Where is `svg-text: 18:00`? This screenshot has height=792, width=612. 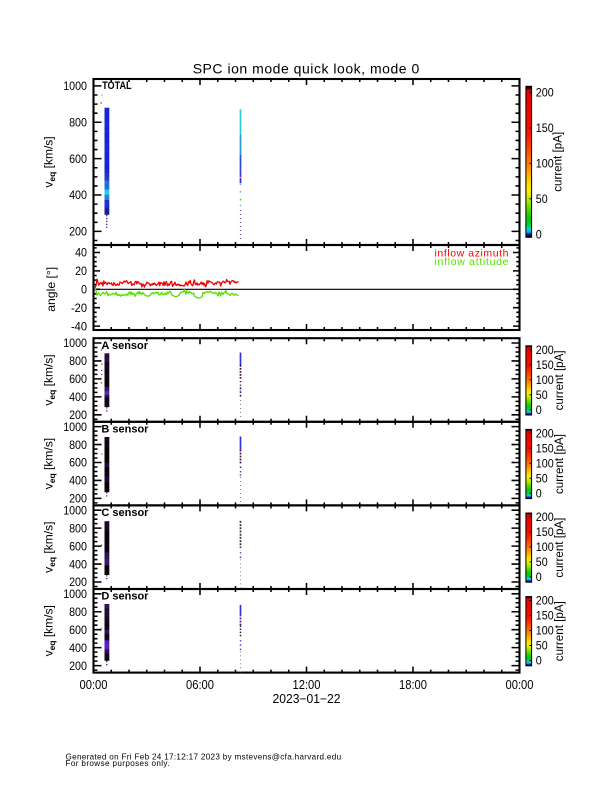
svg-text: 18:00 is located at coordinates (413, 685).